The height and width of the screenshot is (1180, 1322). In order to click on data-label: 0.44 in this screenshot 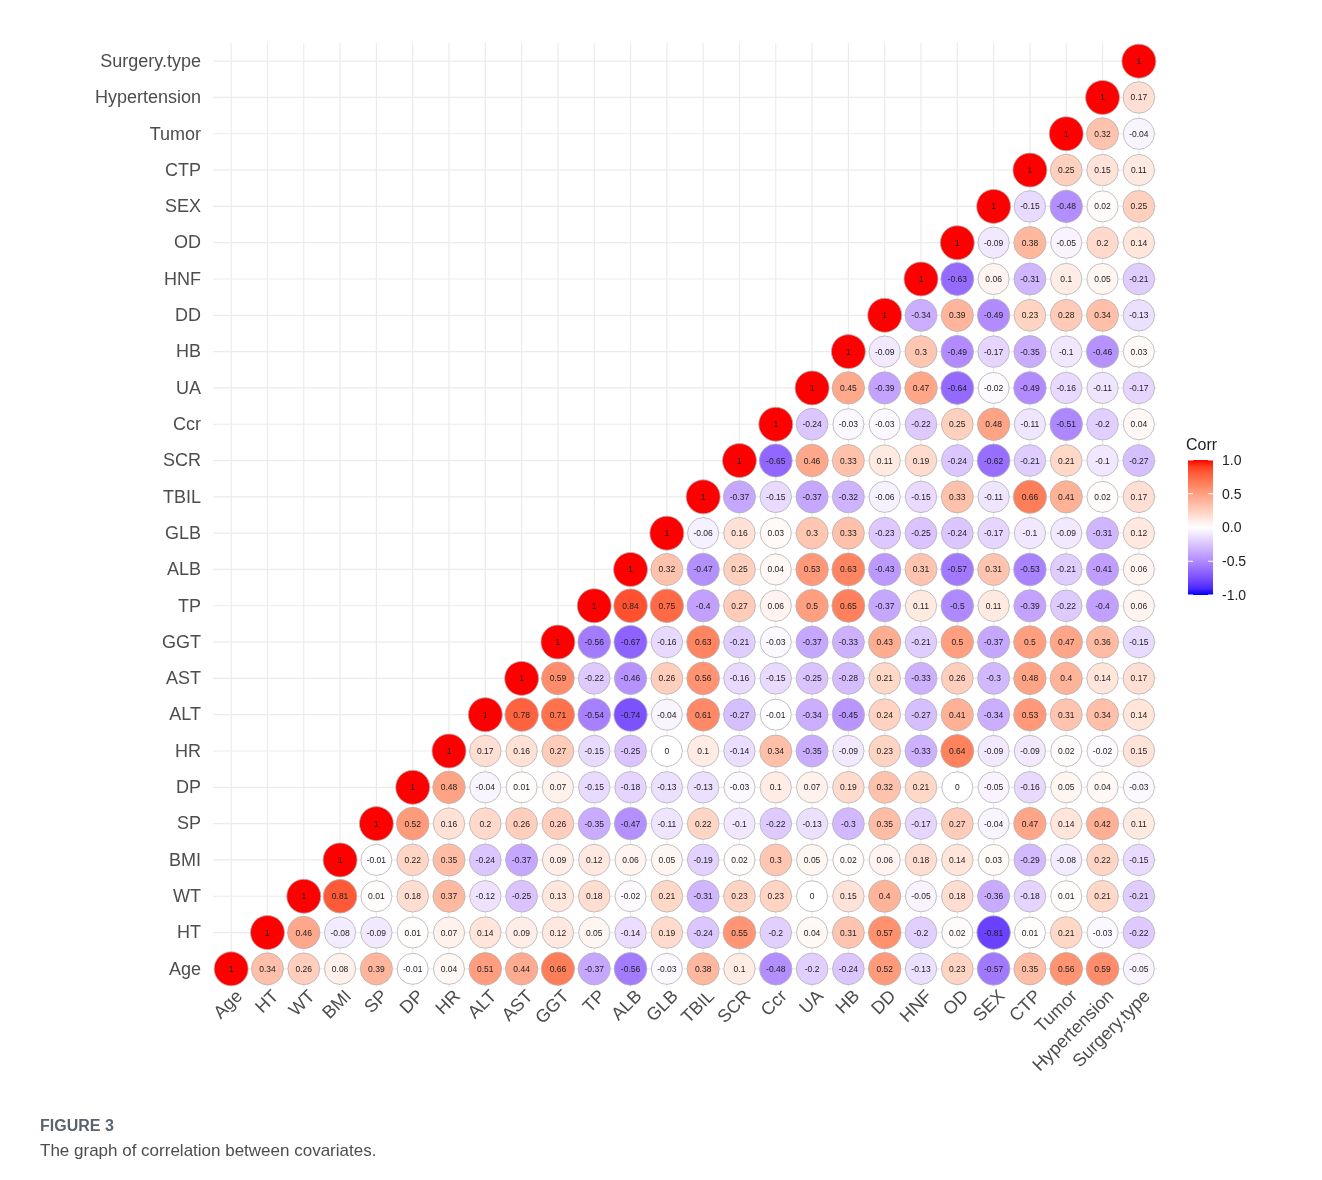, I will do `click(522, 968)`.